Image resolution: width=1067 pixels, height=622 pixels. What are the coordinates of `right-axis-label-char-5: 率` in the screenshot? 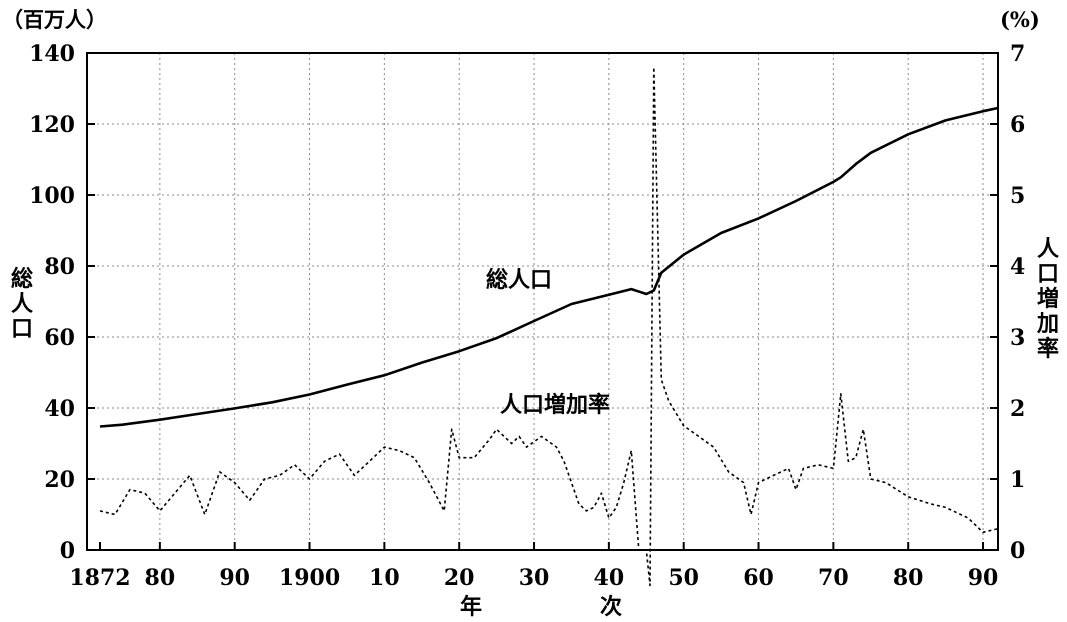 It's located at (1048, 349).